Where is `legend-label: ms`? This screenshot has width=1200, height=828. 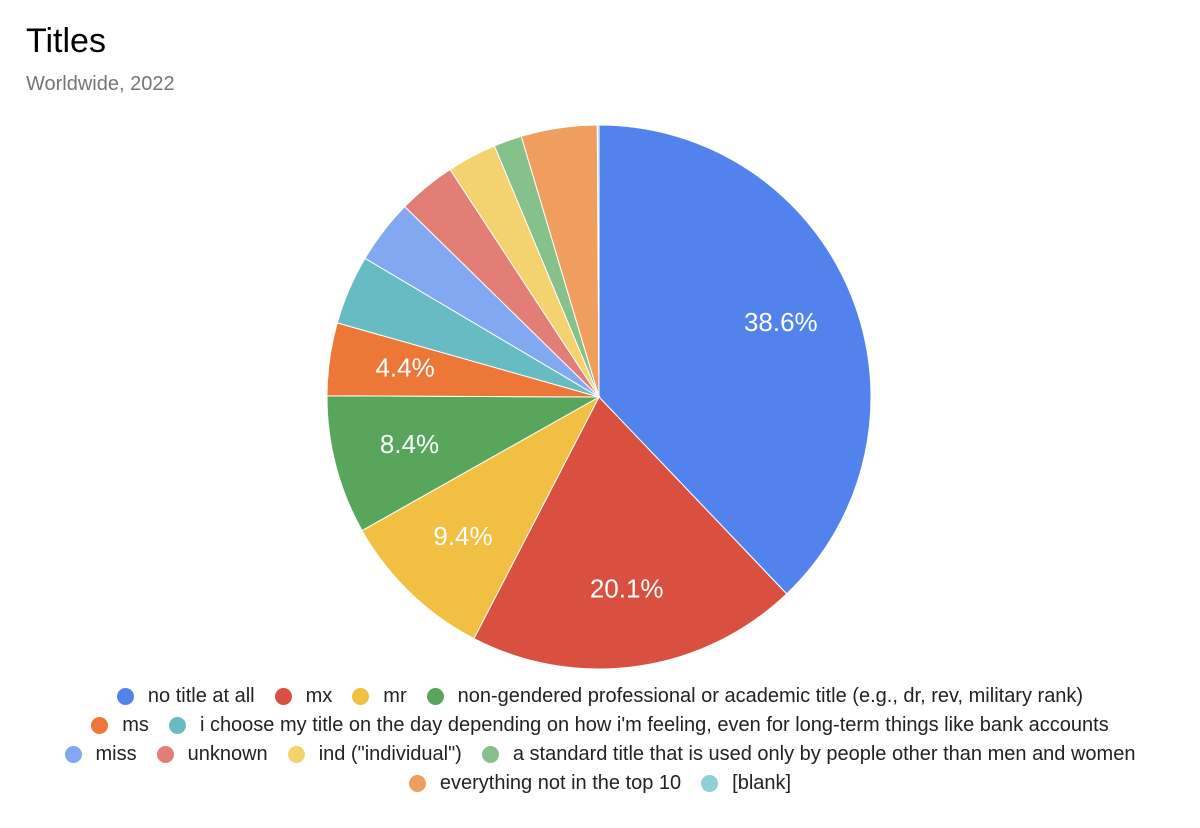 legend-label: ms is located at coordinates (135, 725).